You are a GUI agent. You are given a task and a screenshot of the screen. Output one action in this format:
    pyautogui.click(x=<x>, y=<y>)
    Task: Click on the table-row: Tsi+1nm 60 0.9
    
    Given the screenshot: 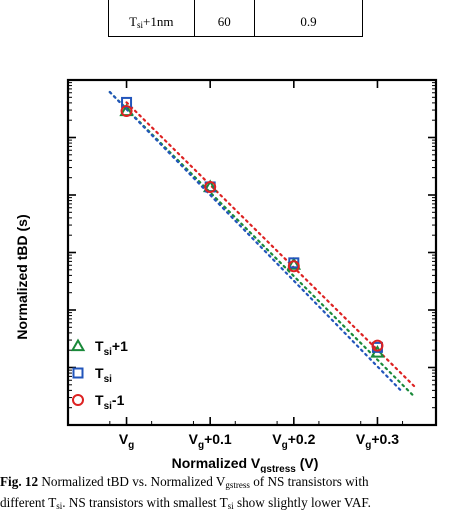 What is the action you would take?
    pyautogui.click(x=235, y=18)
    